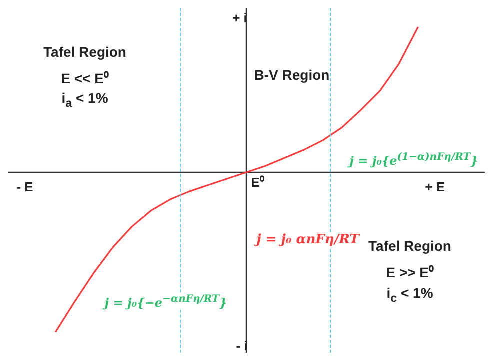 The width and height of the screenshot is (493, 361). What do you see at coordinates (85, 100) in the screenshot?
I see `annotation: i$_{a}$ < 1%` at bounding box center [85, 100].